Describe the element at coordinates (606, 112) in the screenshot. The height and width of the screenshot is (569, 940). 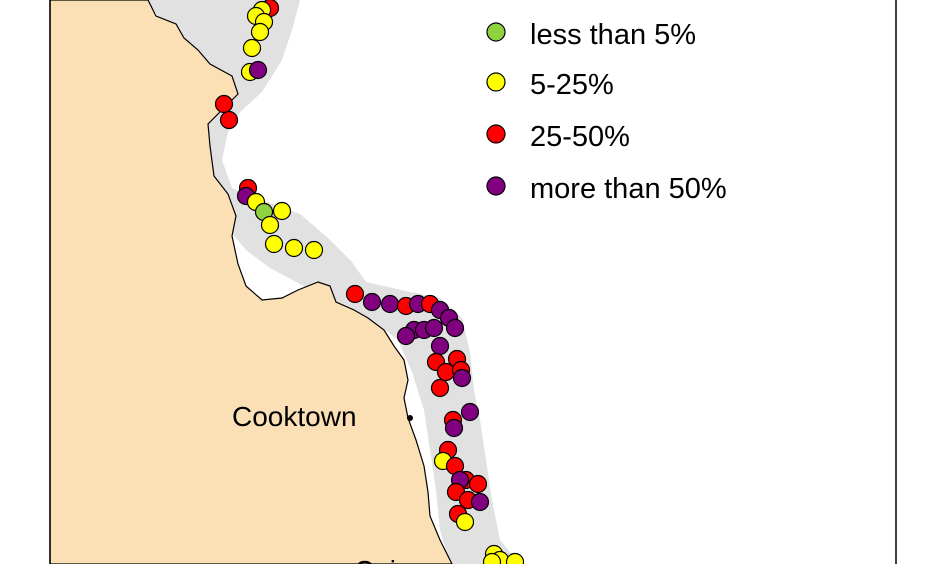
I see `legend: less than 5% 5-25% 25-50% more than 50%` at that location.